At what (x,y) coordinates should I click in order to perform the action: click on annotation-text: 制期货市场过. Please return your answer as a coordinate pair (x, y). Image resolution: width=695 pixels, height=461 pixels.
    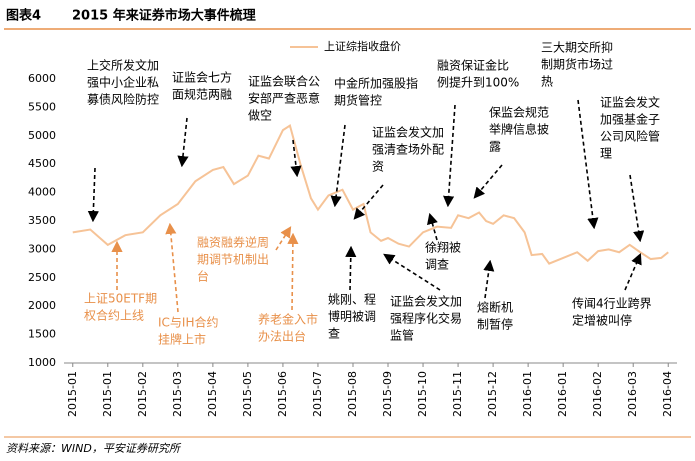
    Looking at the image, I should click on (577, 64).